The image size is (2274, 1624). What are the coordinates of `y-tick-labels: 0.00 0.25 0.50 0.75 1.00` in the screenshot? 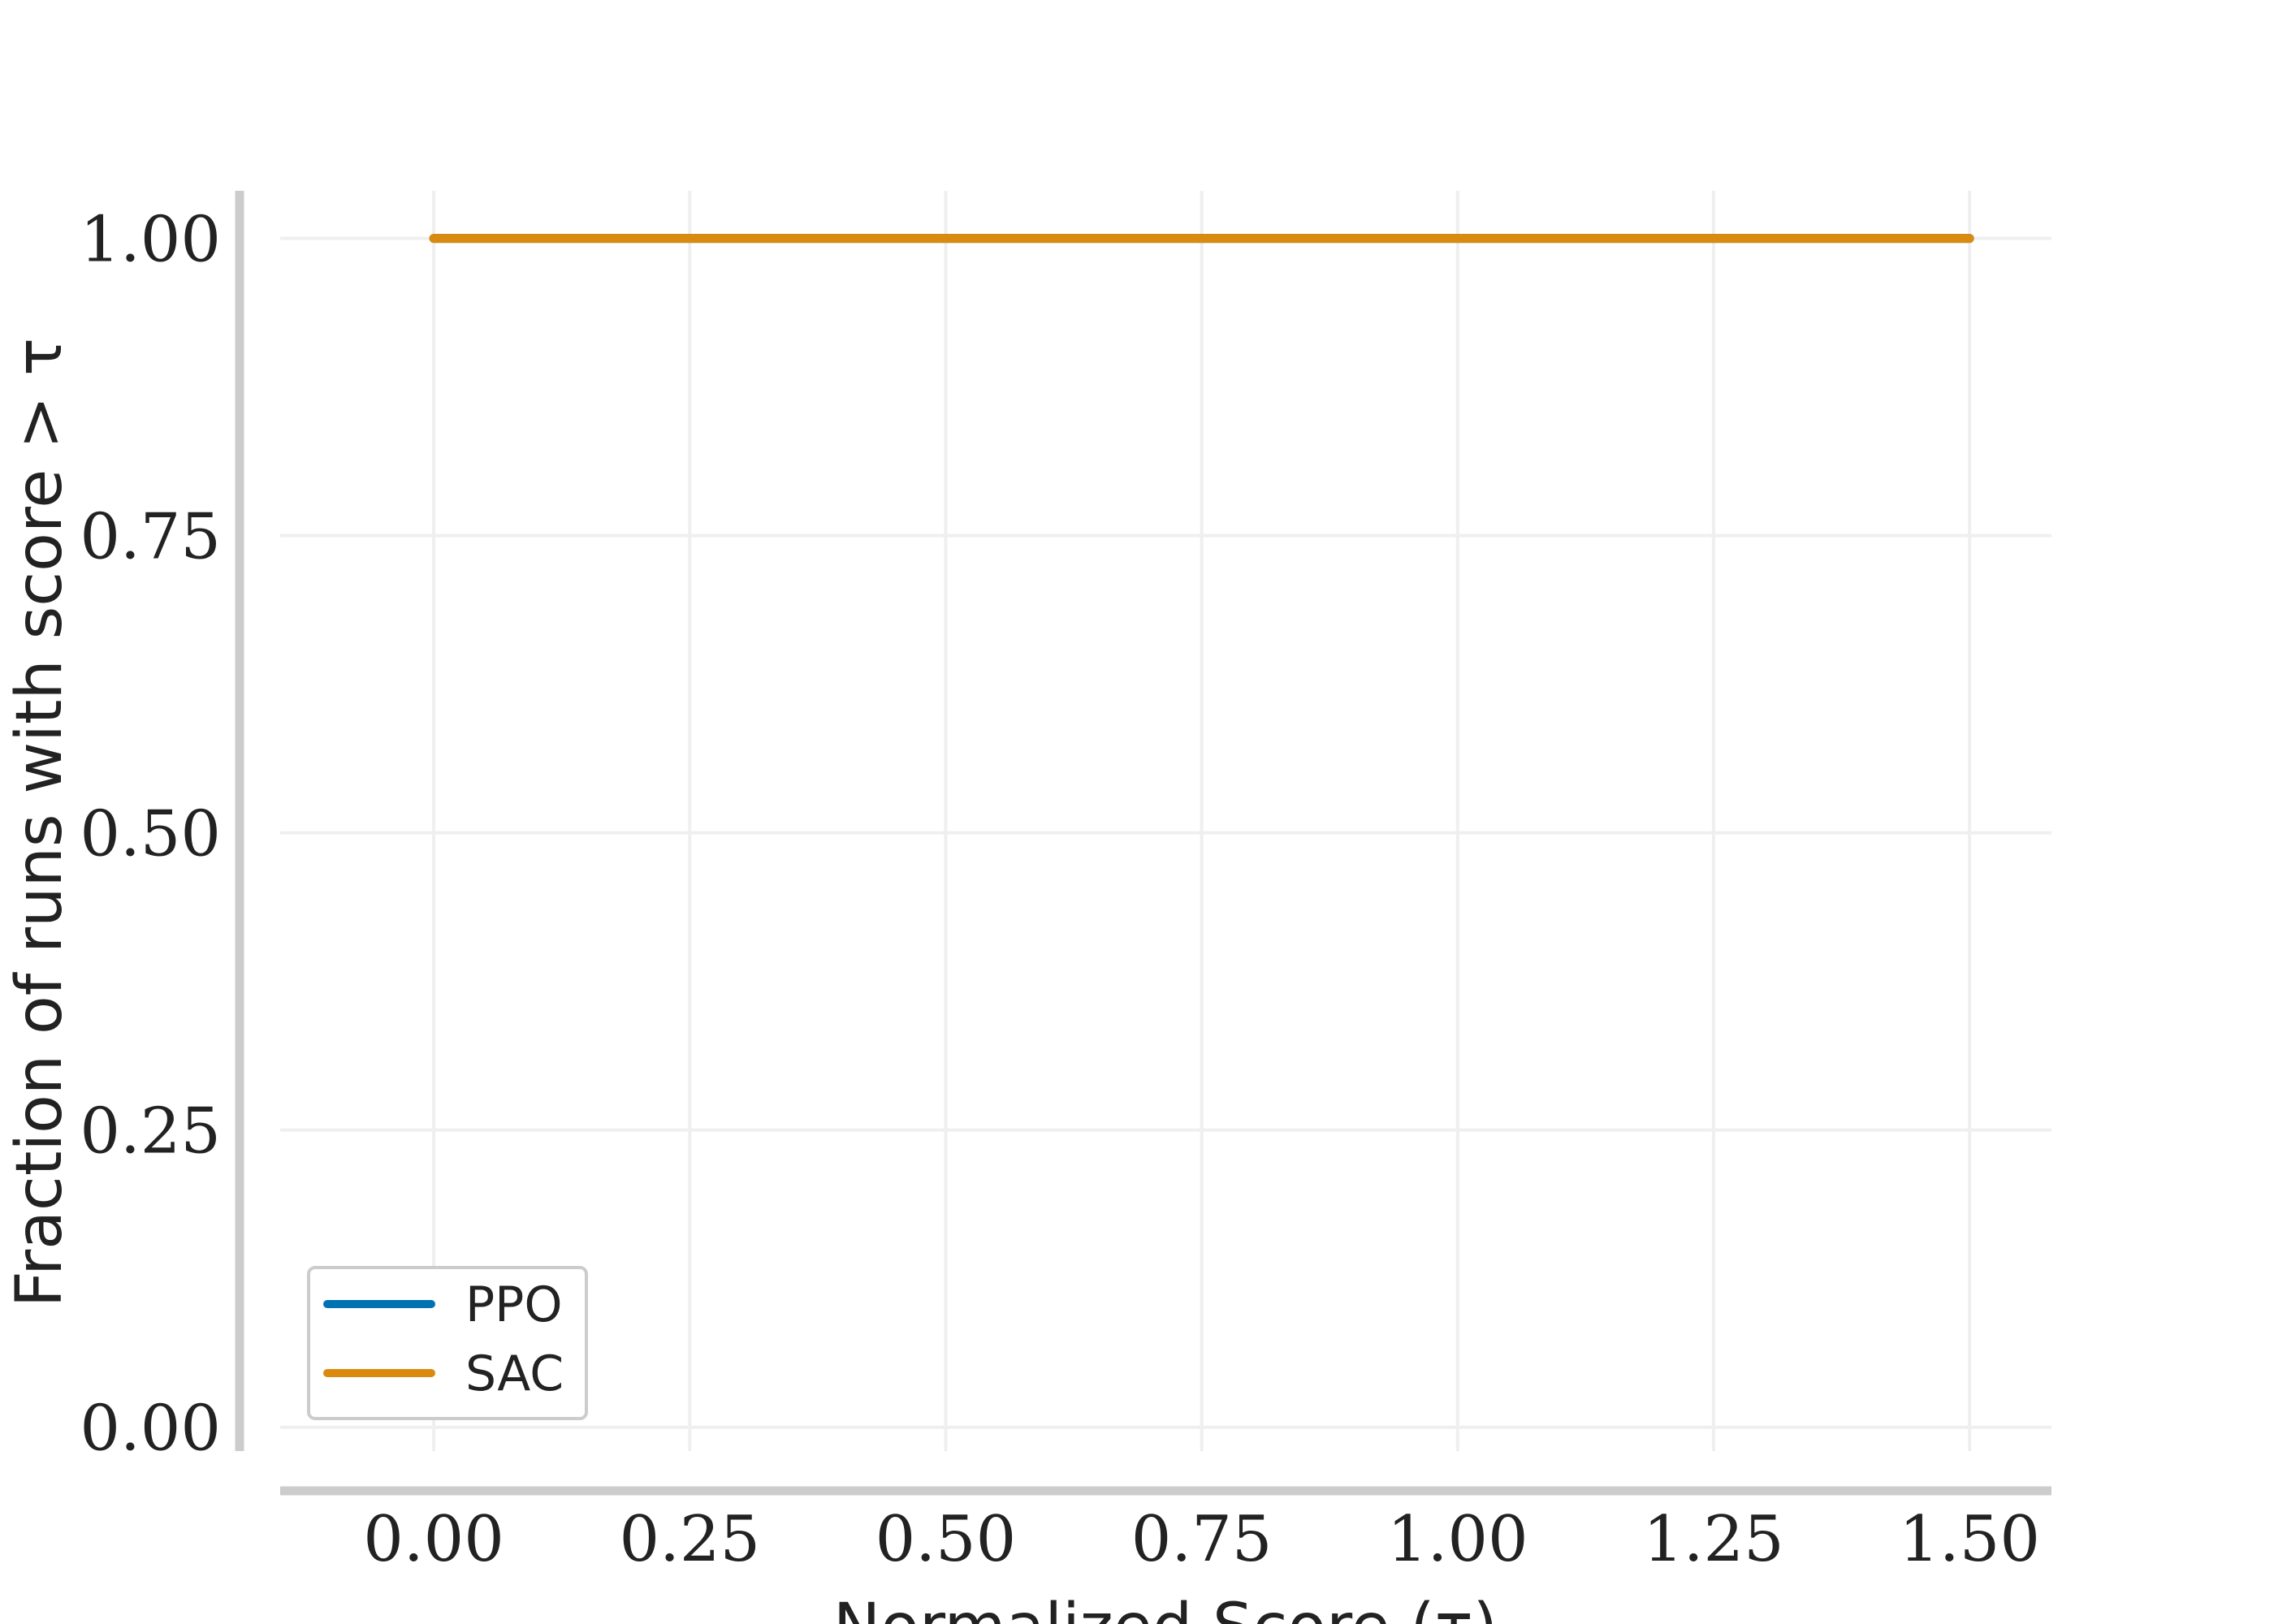 It's located at (150, 835).